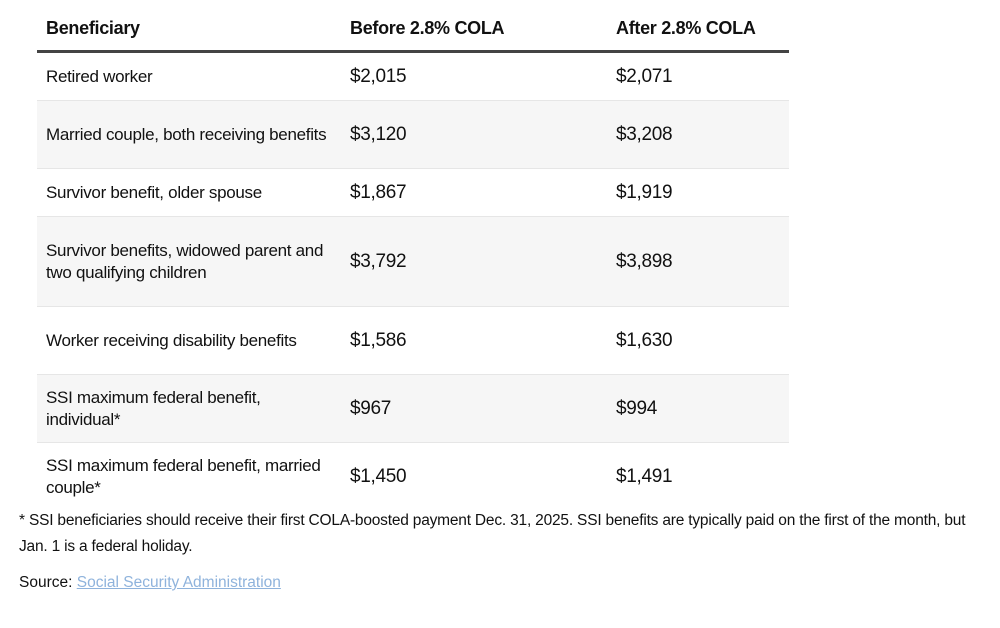 Image resolution: width=1000 pixels, height=628 pixels. I want to click on before-cell: $1,867, so click(474, 192).